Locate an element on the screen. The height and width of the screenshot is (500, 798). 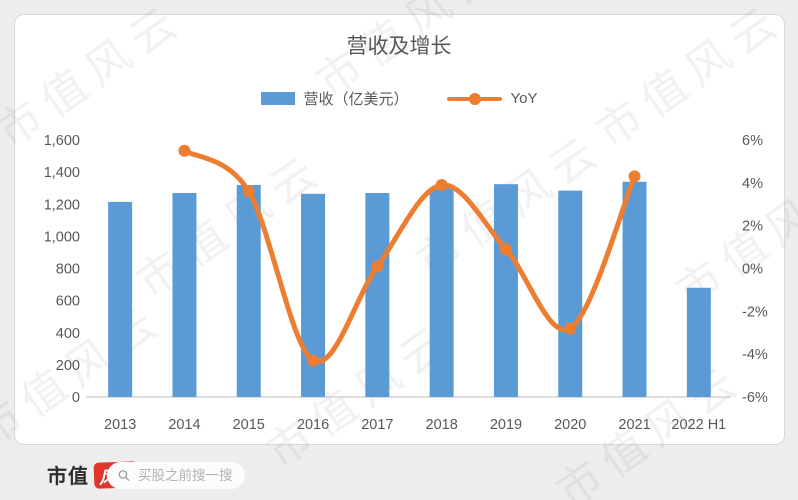
footer-logo: 市值 风云 is located at coordinates (93, 474).